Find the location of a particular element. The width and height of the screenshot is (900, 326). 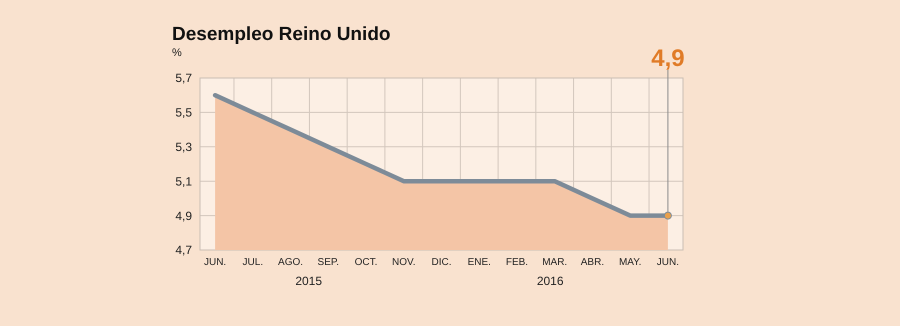

chart-title: Desempleo Reino Unido is located at coordinates (281, 34).